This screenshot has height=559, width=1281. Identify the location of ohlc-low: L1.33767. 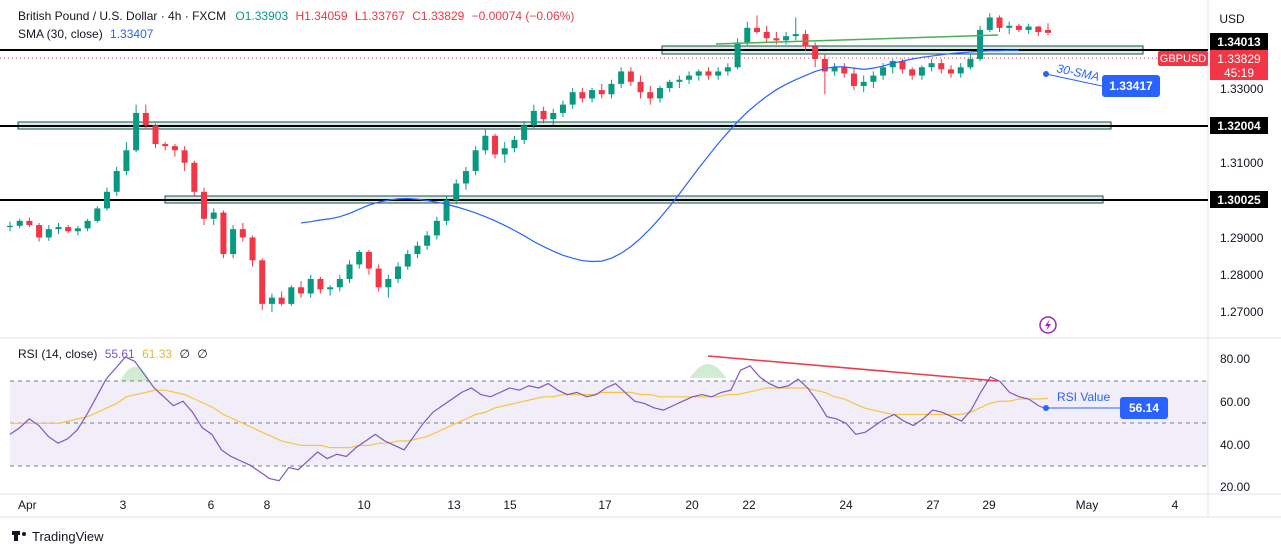
(380, 16).